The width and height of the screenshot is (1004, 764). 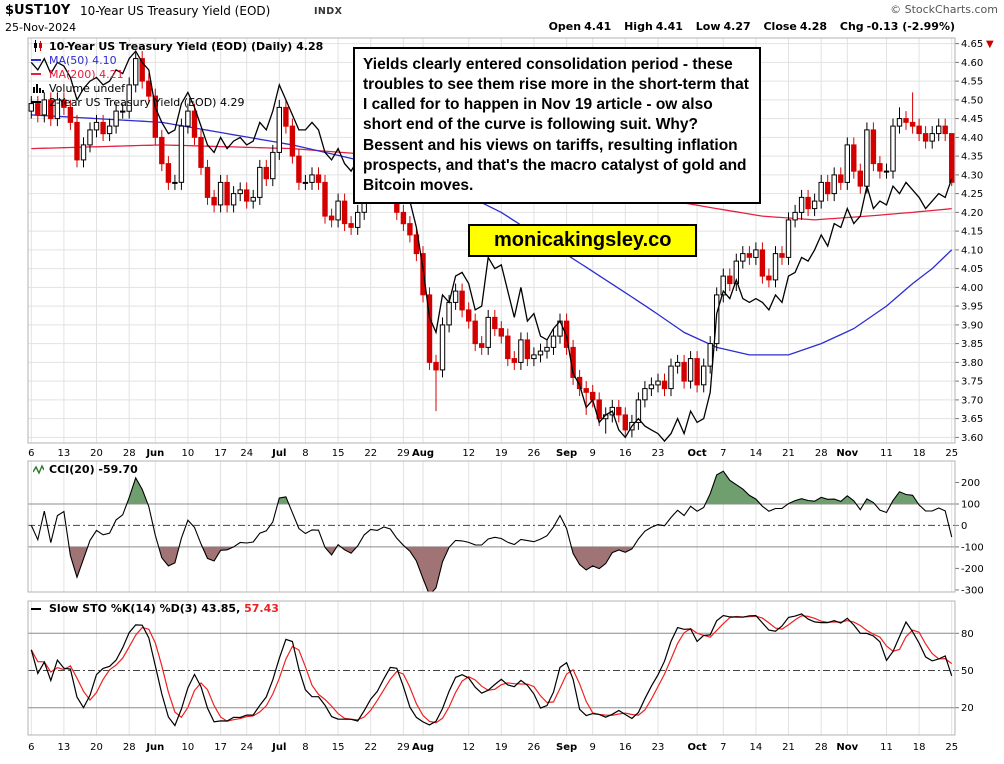 What do you see at coordinates (972, 307) in the screenshot?
I see `svg-text: 3.95` at bounding box center [972, 307].